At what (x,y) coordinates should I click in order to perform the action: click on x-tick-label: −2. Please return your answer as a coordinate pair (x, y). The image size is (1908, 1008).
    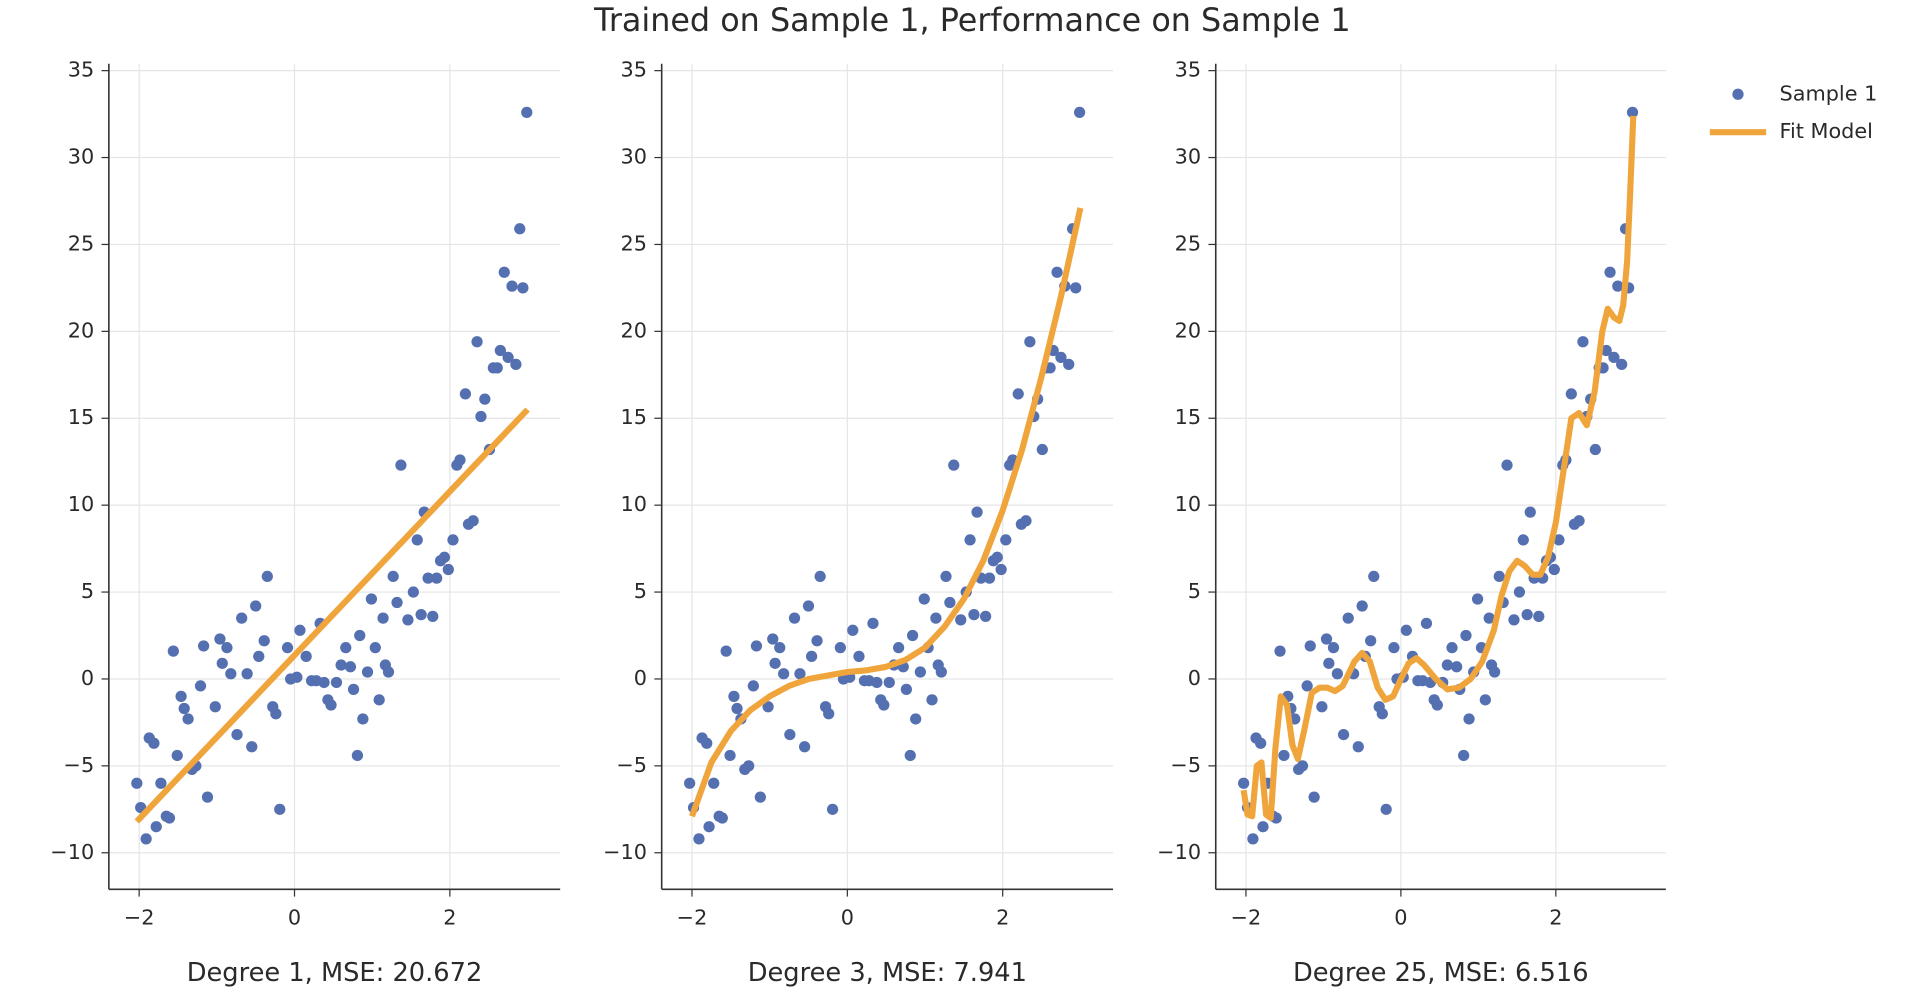
    Looking at the image, I should click on (139, 918).